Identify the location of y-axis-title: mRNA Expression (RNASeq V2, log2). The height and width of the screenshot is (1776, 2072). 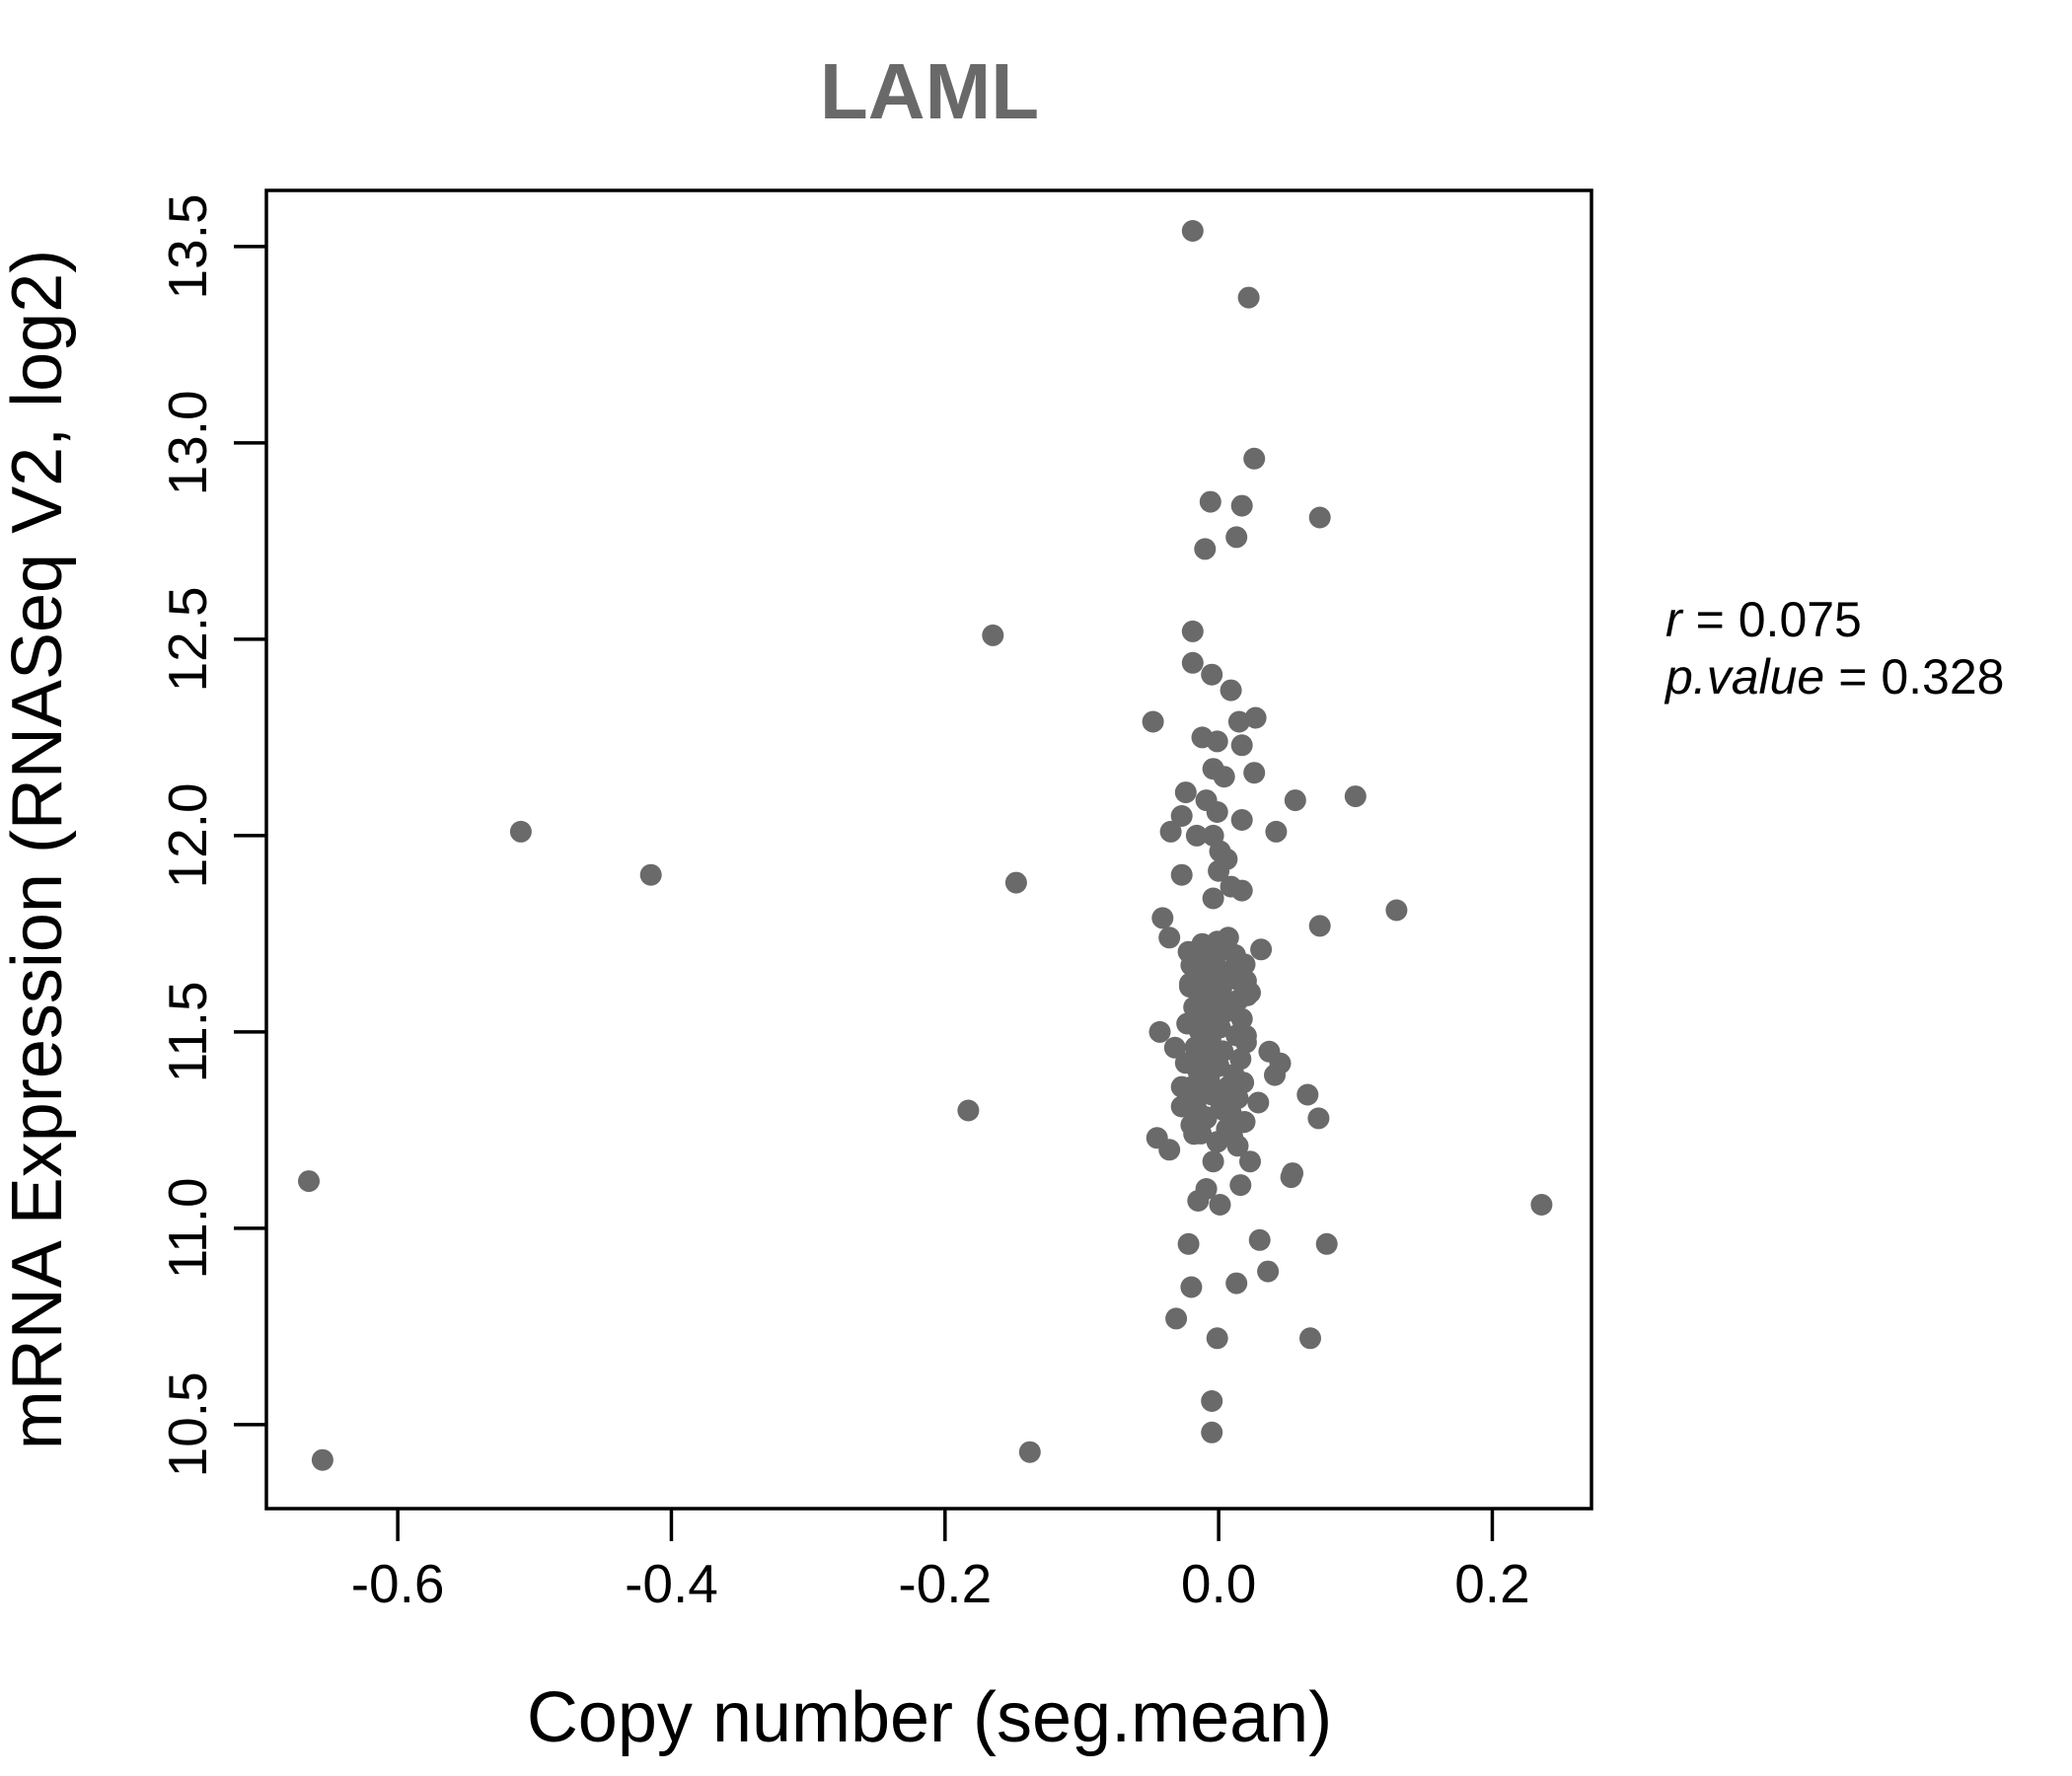
(39, 850).